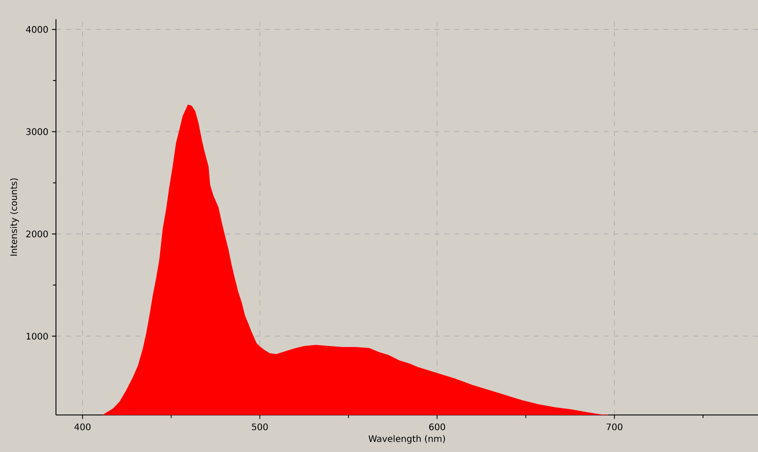 This screenshot has width=758, height=452. I want to click on x-tick-label: 500, so click(260, 426).